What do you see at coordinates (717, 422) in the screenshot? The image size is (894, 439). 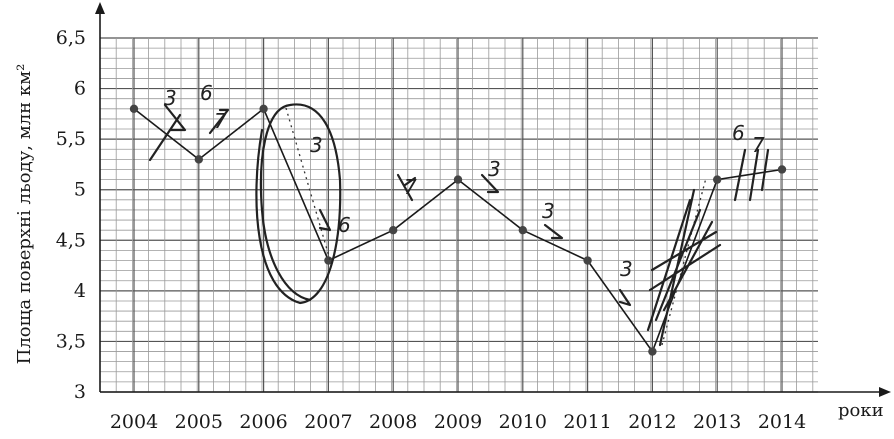 I see `x-tick-label: 2013` at bounding box center [717, 422].